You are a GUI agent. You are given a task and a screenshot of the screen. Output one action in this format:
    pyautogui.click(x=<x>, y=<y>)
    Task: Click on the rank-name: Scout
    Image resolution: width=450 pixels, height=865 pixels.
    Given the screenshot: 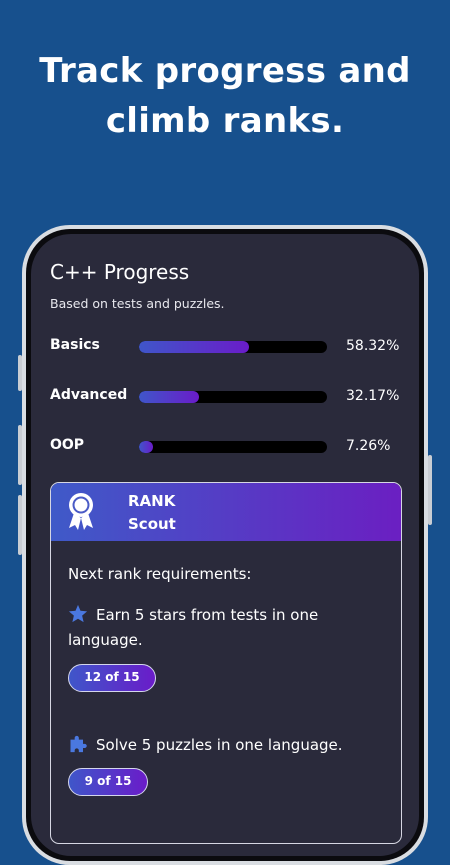 What is the action you would take?
    pyautogui.click(x=152, y=524)
    